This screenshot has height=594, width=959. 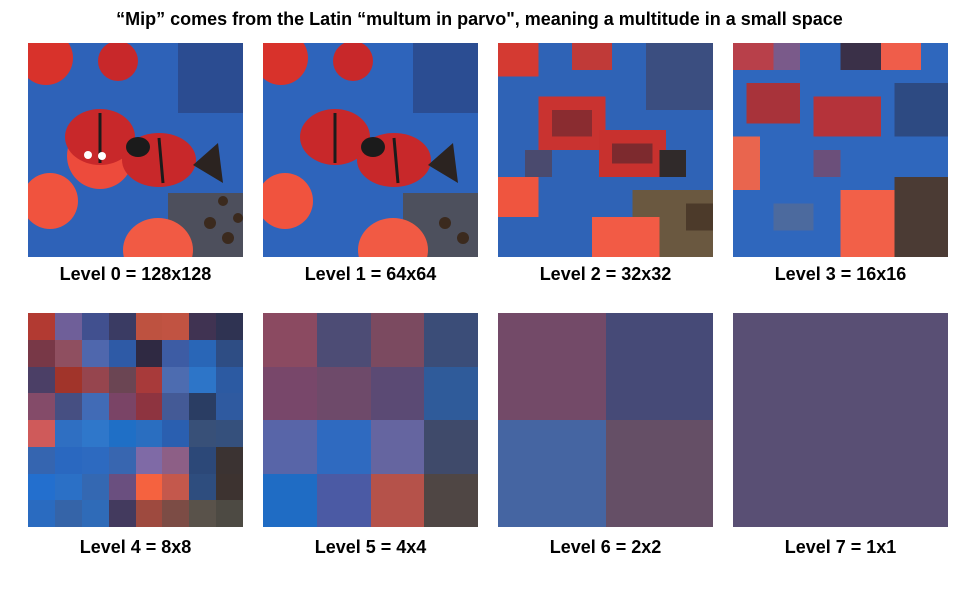 I want to click on mip-level-5-image, so click(x=370, y=420).